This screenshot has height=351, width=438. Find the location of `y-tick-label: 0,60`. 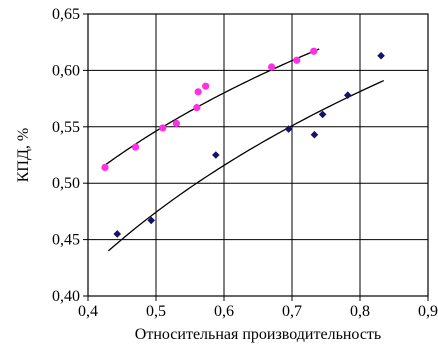

y-tick-label: 0,60 is located at coordinates (66, 70).